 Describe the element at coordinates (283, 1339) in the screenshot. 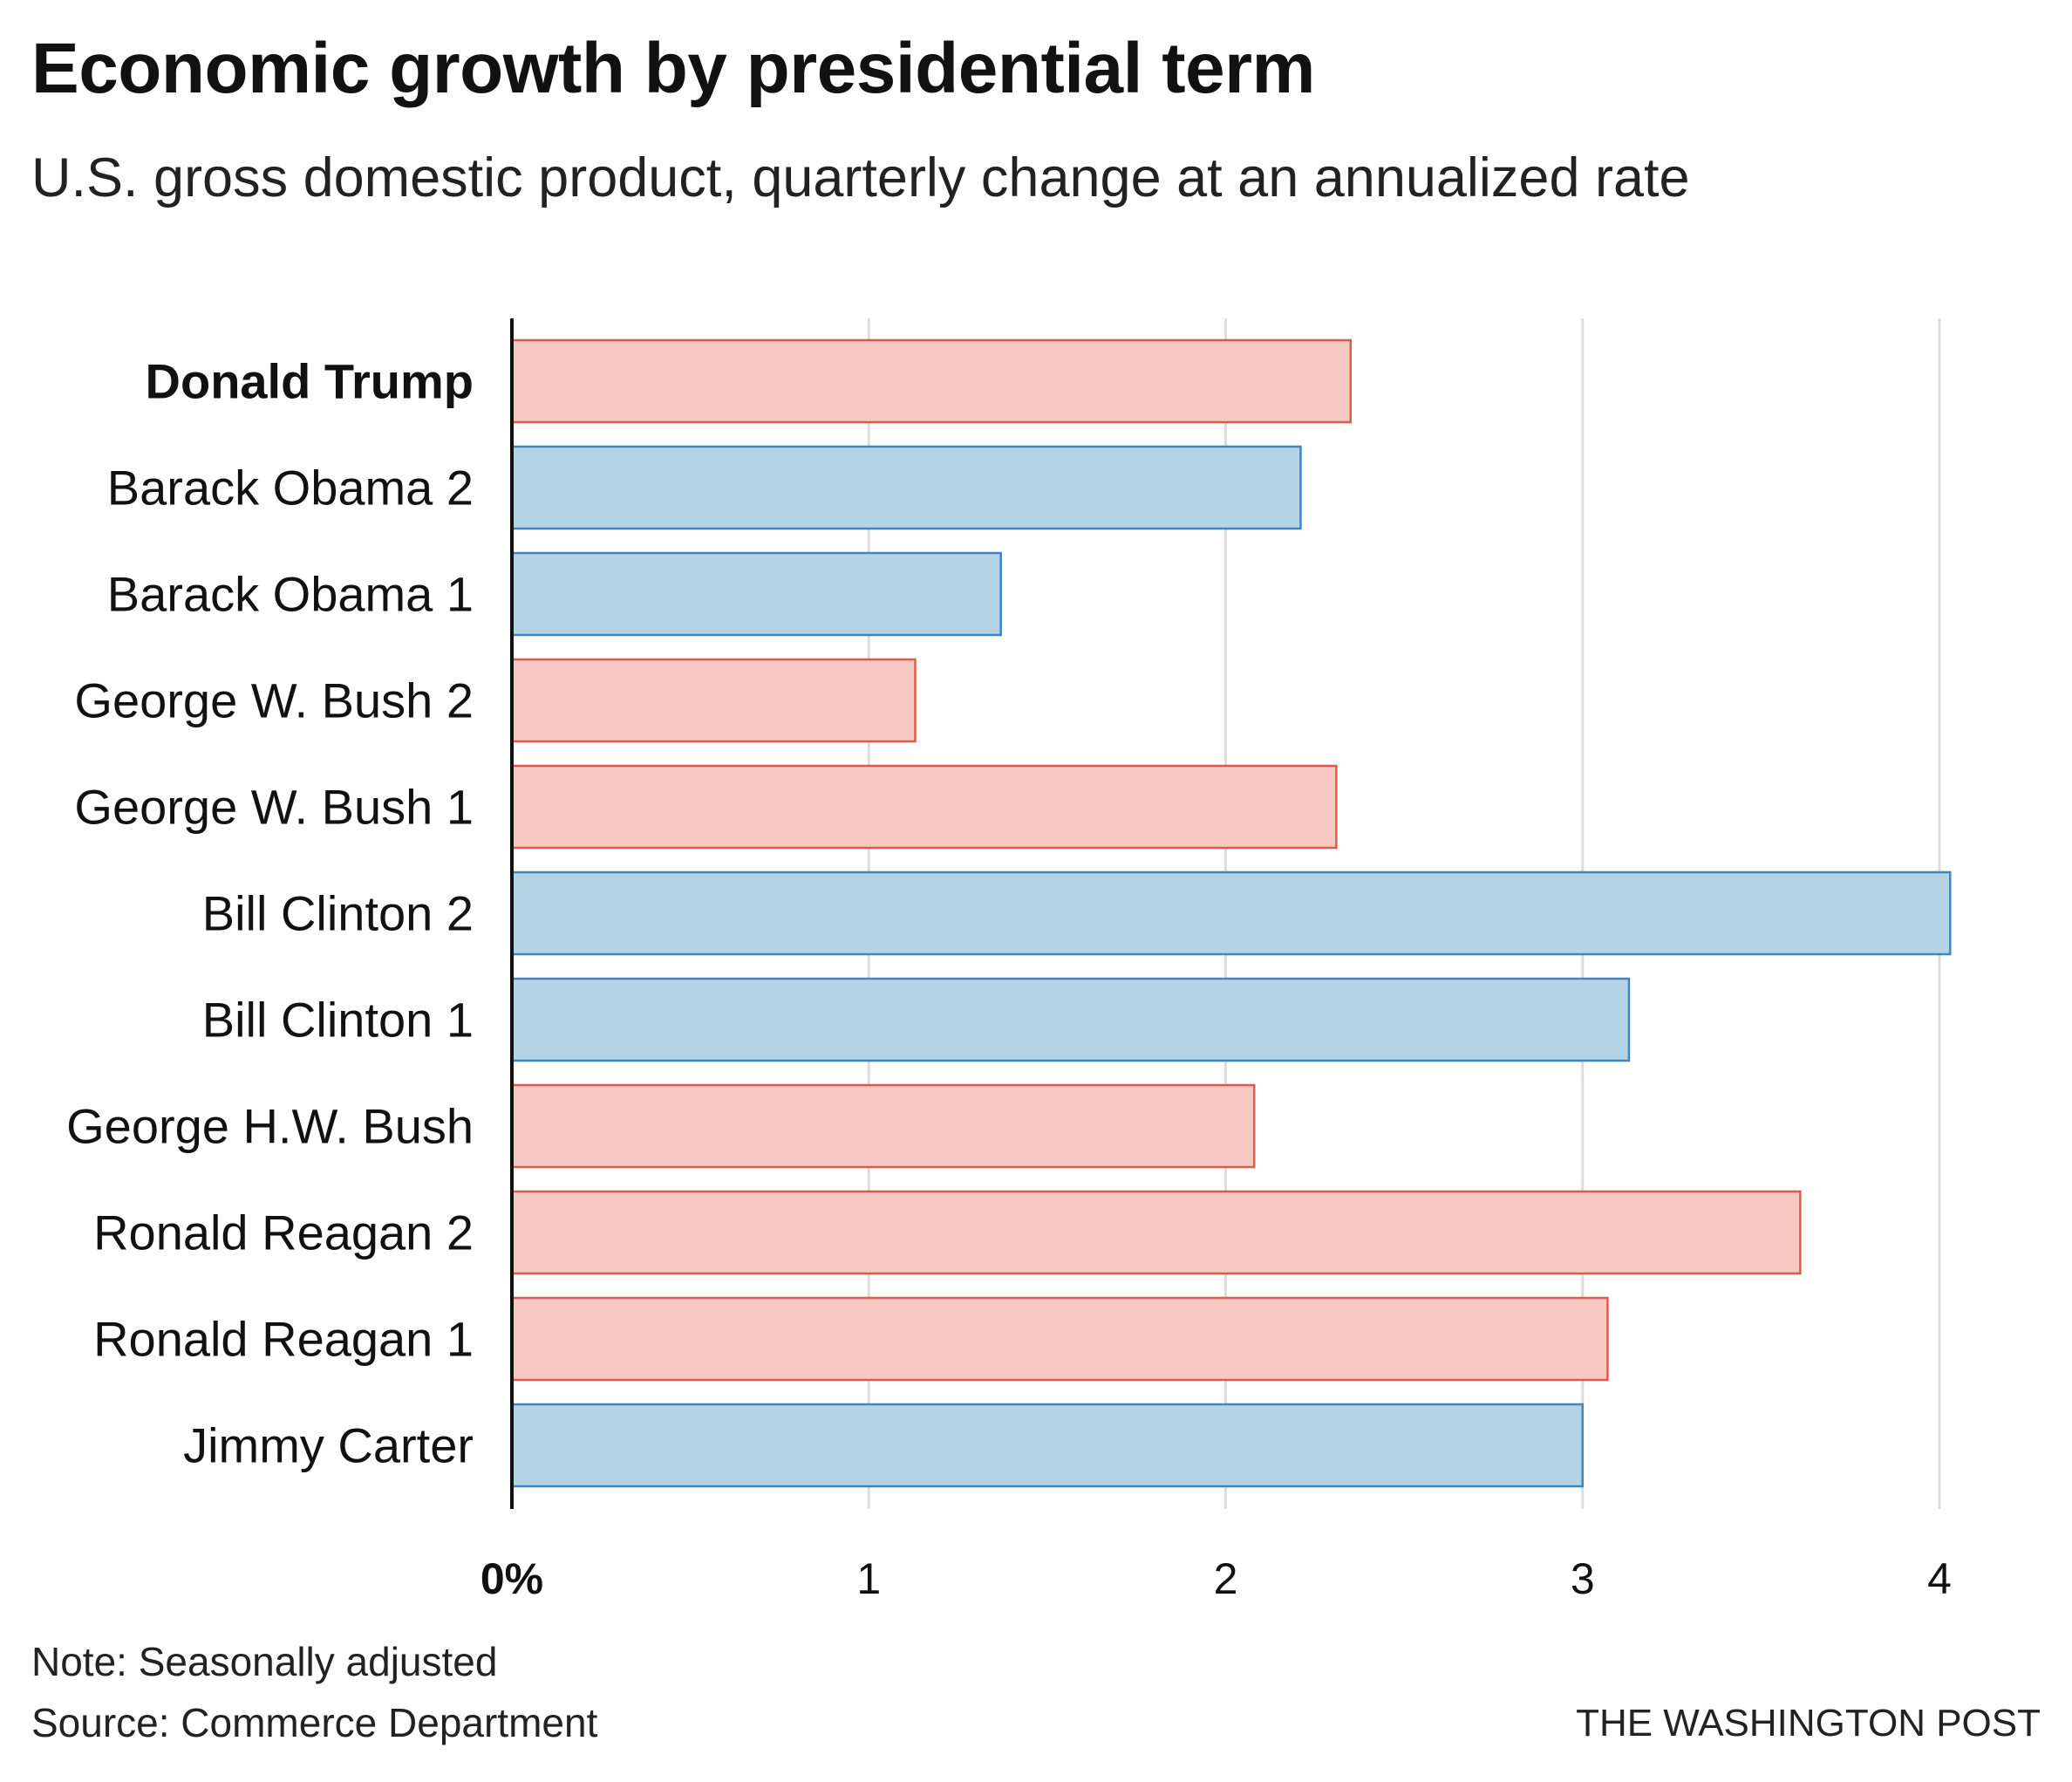

I see `category-label-ronald-reagan-1: Ronald Reagan 1` at that location.